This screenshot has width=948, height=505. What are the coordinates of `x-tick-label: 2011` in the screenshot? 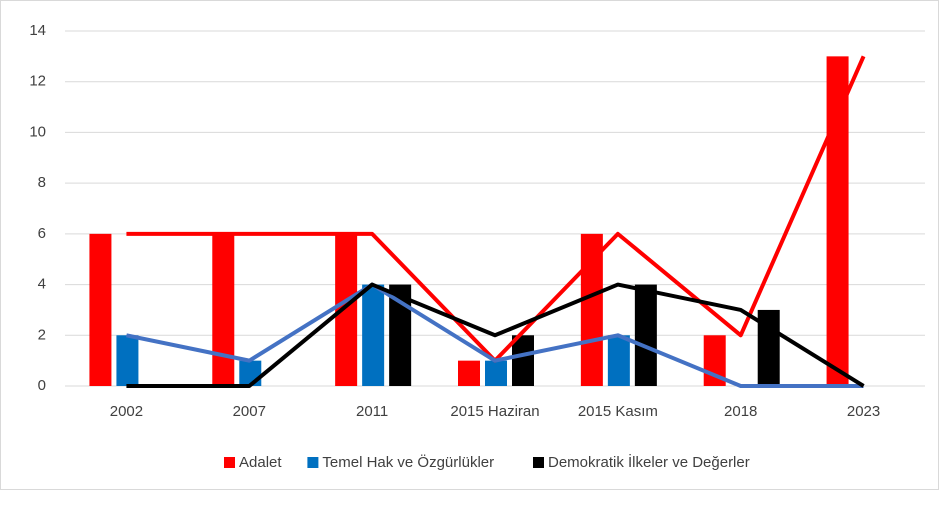 It's located at (372, 411).